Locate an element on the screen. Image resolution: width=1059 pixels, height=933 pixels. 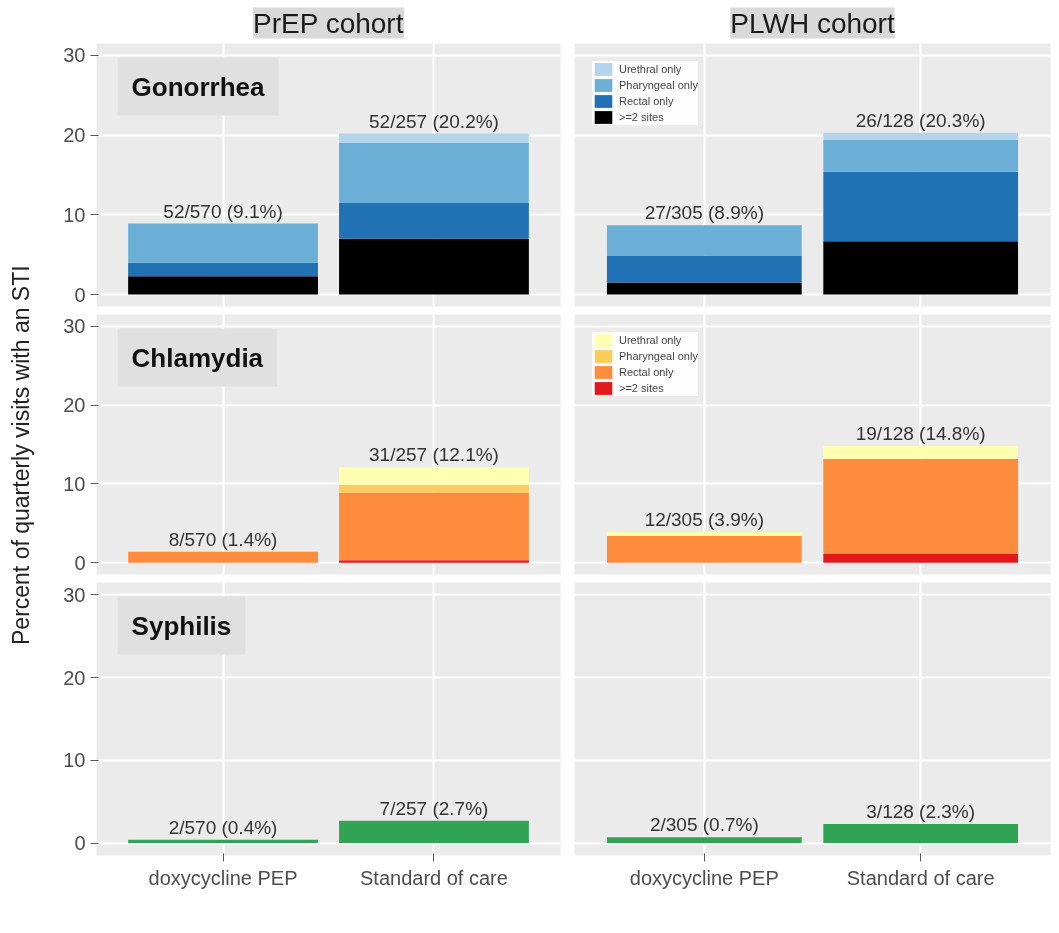
total-label: 31/257 (12.1%) is located at coordinates (433, 455).